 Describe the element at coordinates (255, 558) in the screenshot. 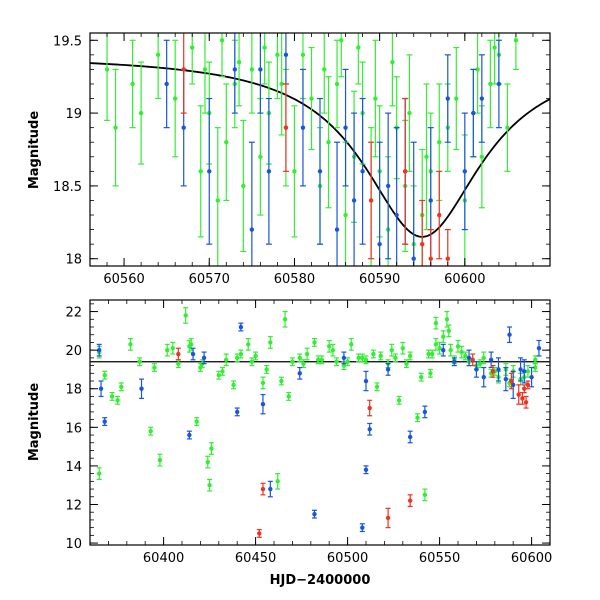

I see `x-tick-label: 60450` at that location.